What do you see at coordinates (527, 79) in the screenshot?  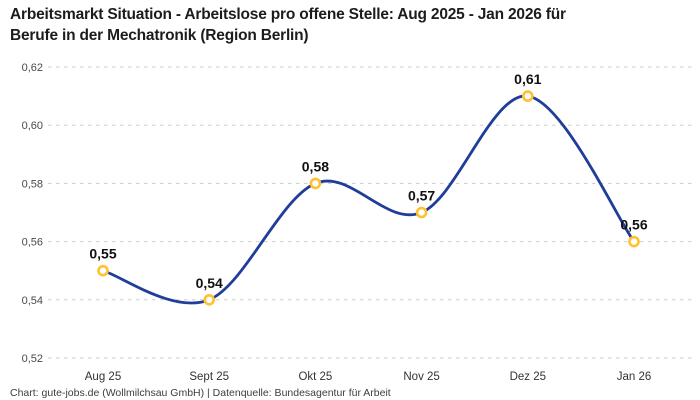 I see `data-point-label: 0,61` at bounding box center [527, 79].